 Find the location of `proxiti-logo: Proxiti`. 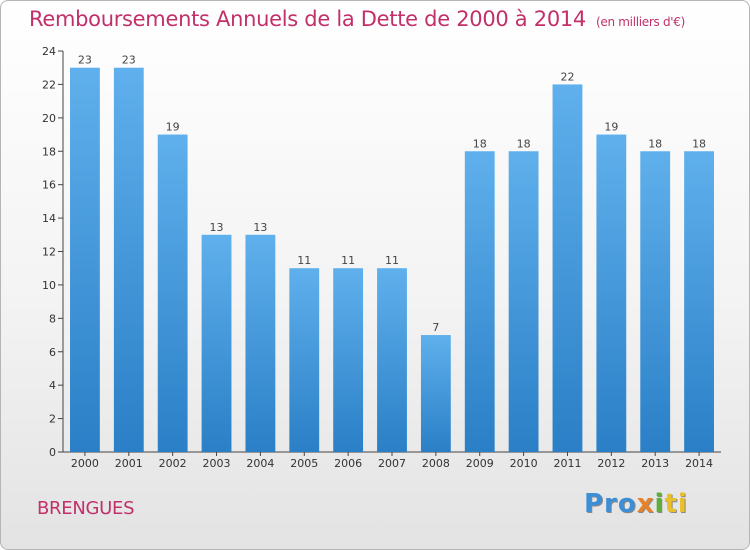

proxiti-logo: Proxiti is located at coordinates (636, 504).